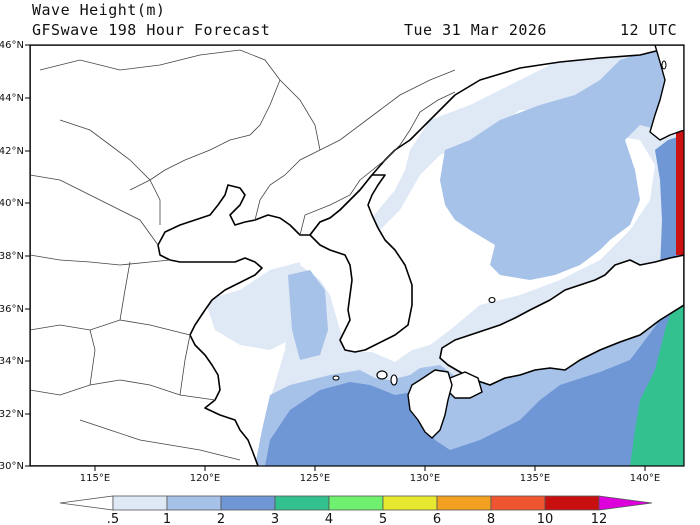 This screenshot has width=700, height=525. I want to click on lat-label-34: 34°N, so click(12, 361).